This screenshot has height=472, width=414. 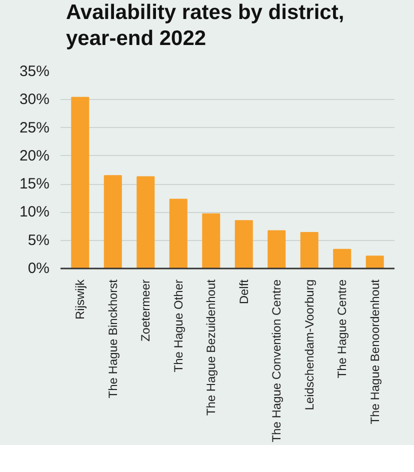 What do you see at coordinates (178, 325) in the screenshot?
I see `x-tick-label: The Hague Other` at bounding box center [178, 325].